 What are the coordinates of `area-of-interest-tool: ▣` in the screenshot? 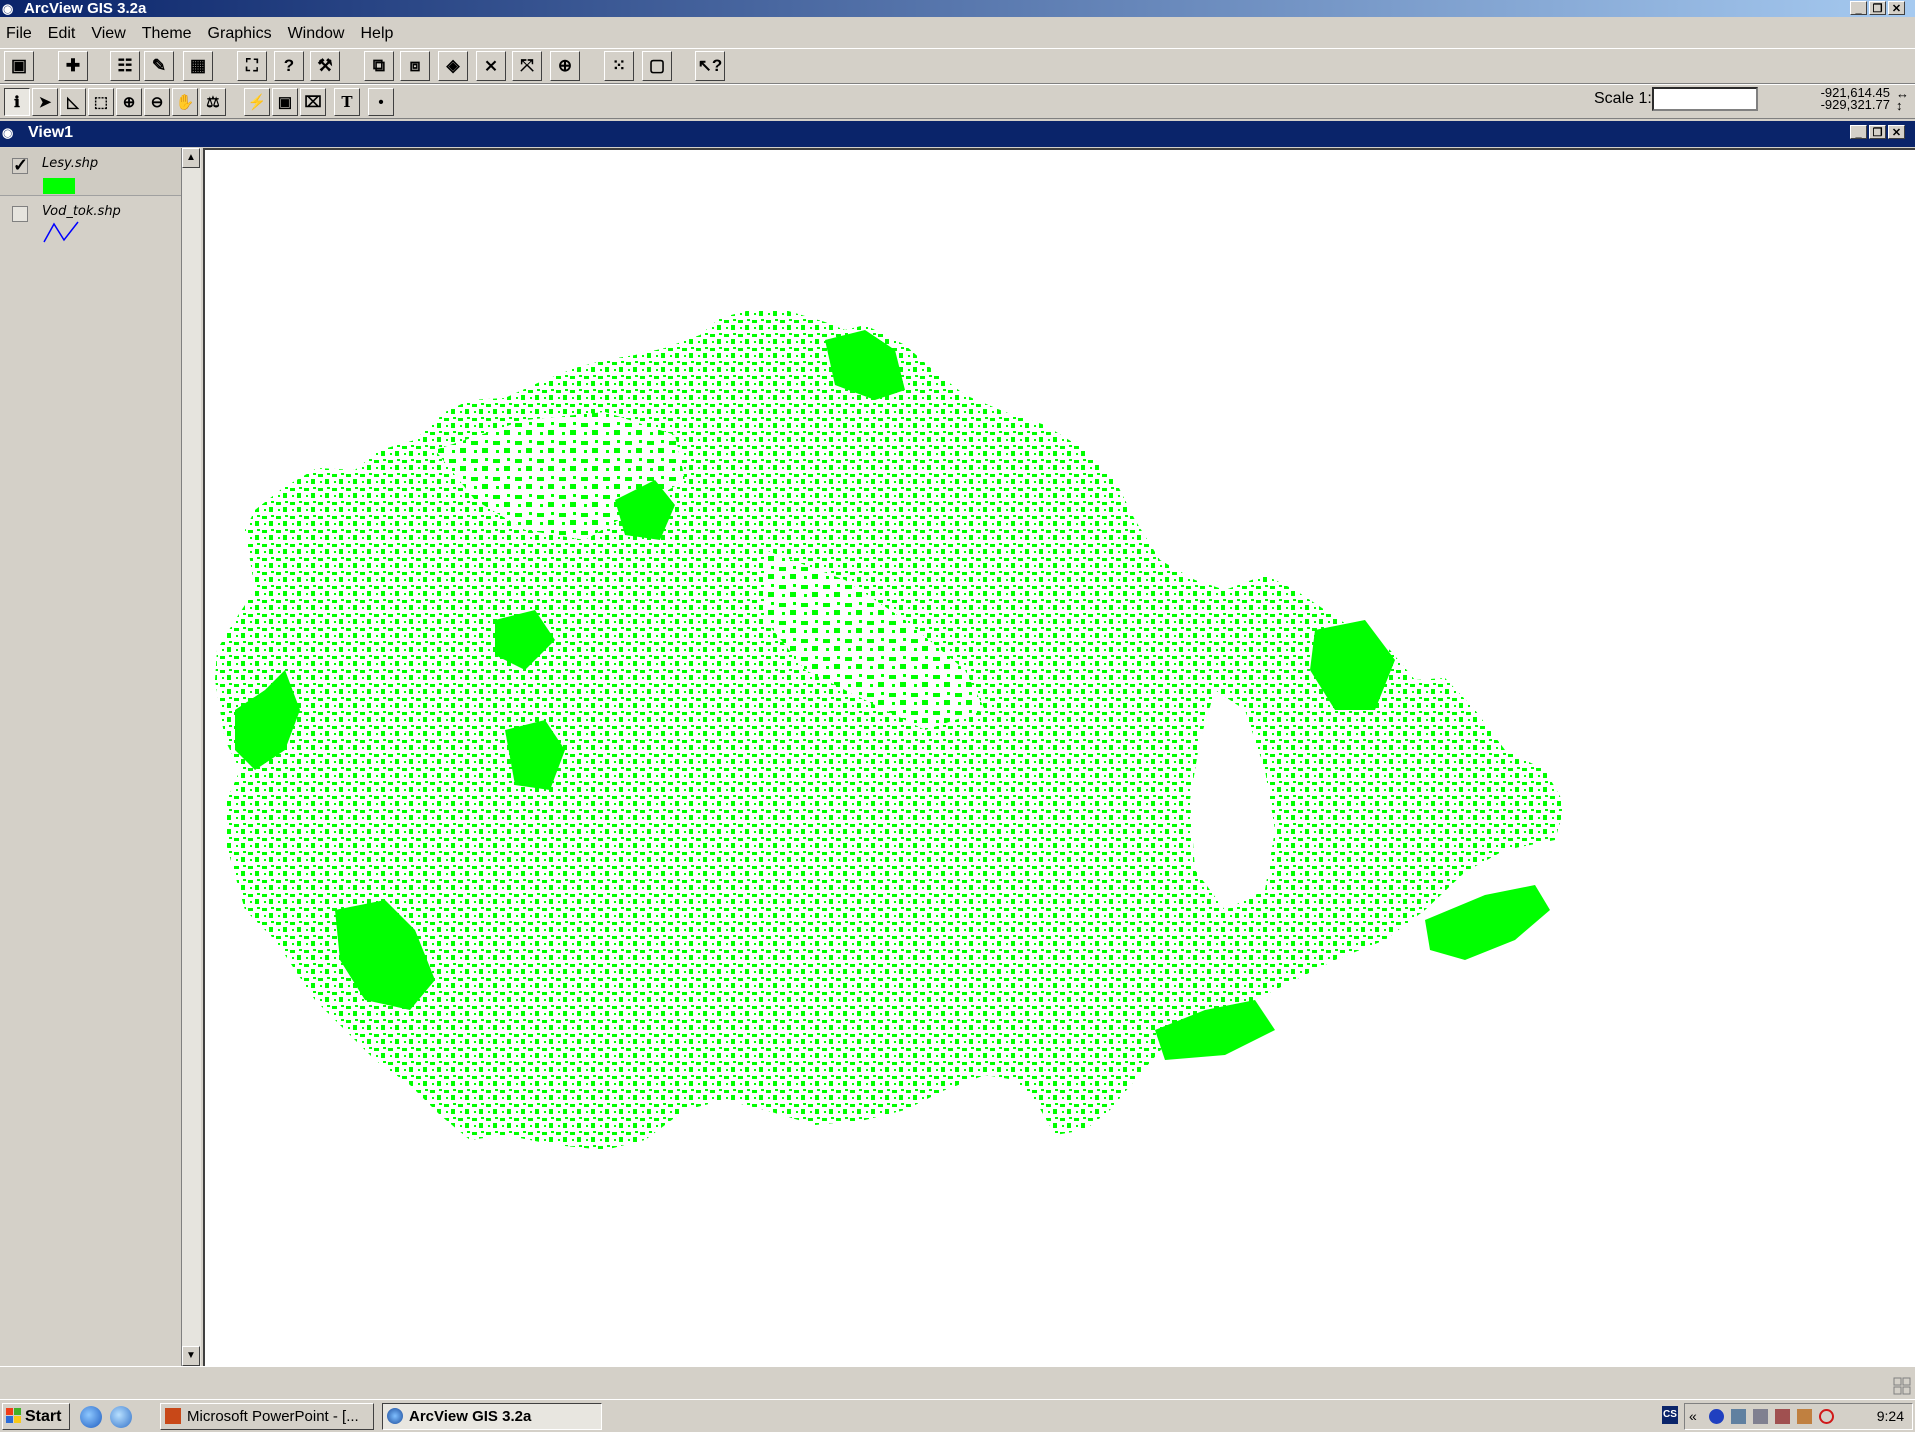 It's located at (285, 102).